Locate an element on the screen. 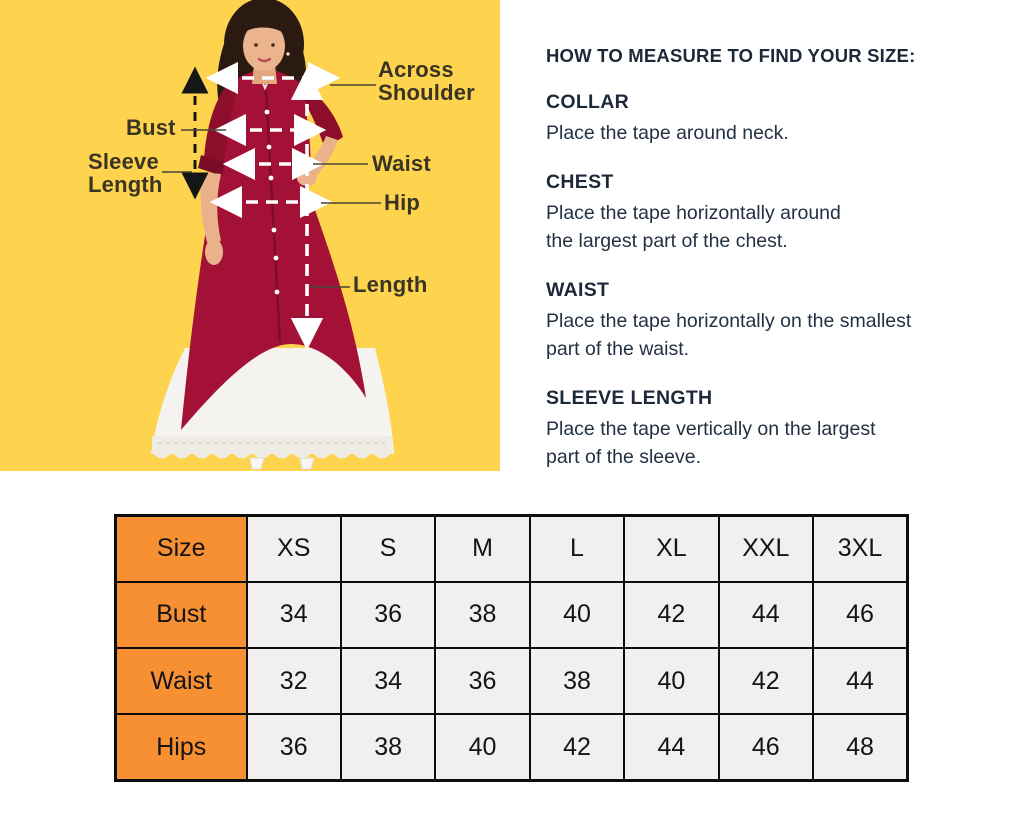 Image resolution: width=1024 pixels, height=820 pixels. heel-left is located at coordinates (257, 463).